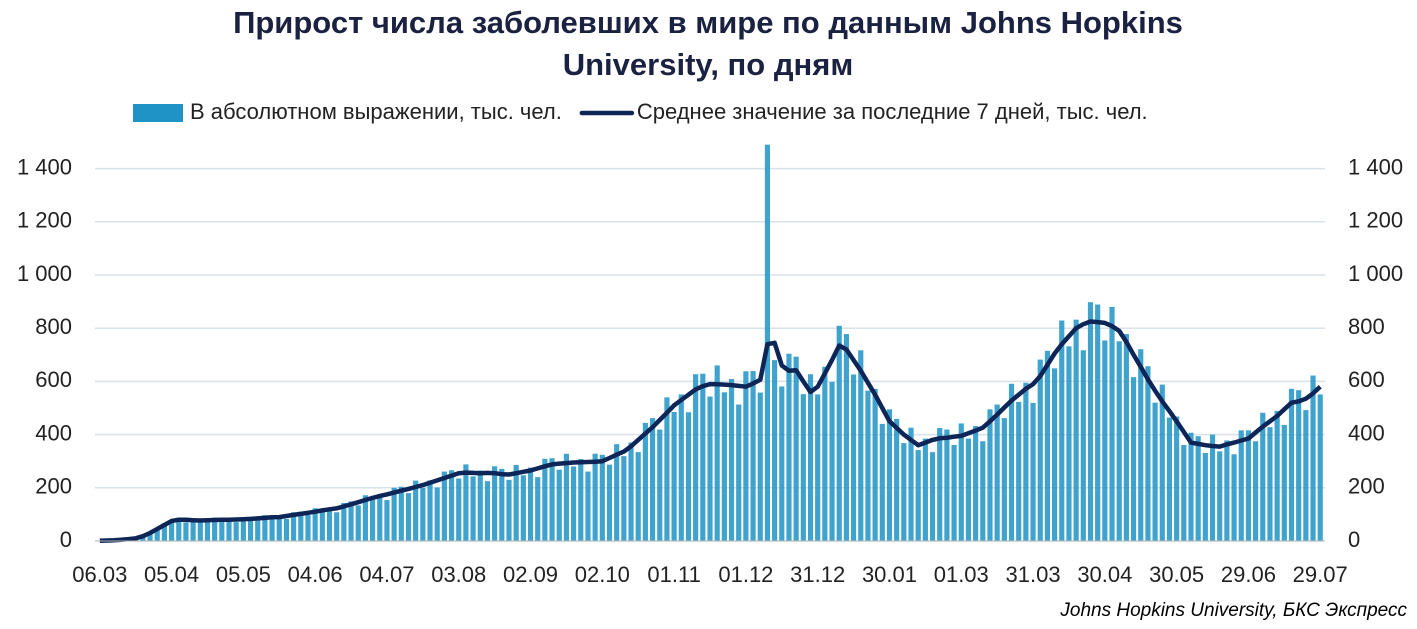 This screenshot has height=629, width=1417. What do you see at coordinates (1375, 166) in the screenshot?
I see `y2-tick-label: 1 400` at bounding box center [1375, 166].